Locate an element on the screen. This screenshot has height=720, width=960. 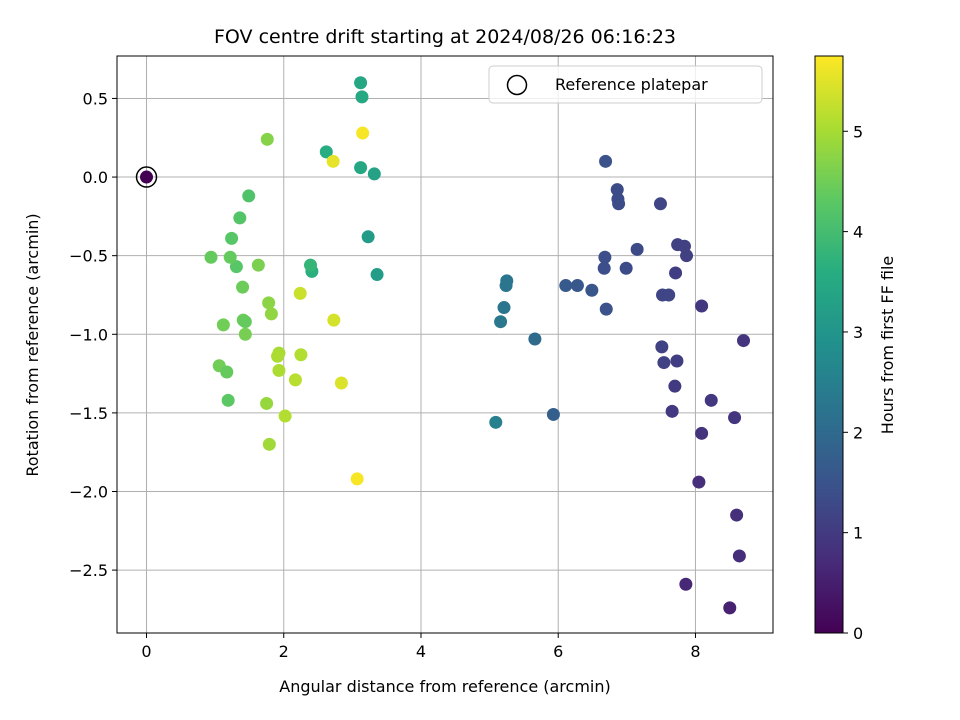
x-tick-label: 8 is located at coordinates (695, 651).